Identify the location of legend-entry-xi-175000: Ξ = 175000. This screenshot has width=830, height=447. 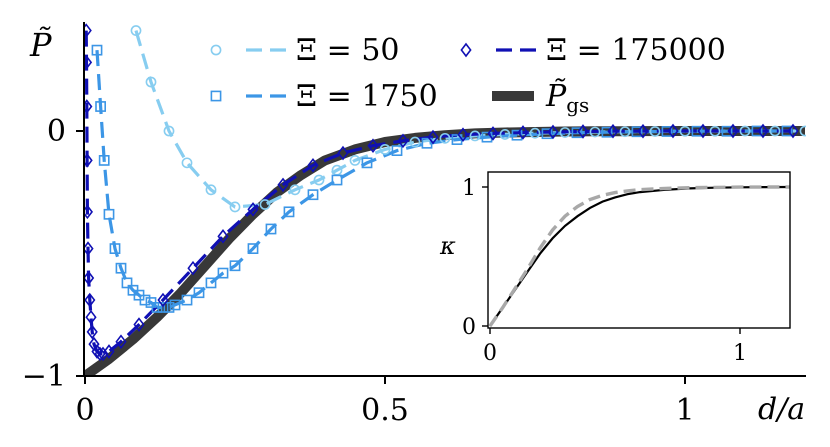
(593, 50).